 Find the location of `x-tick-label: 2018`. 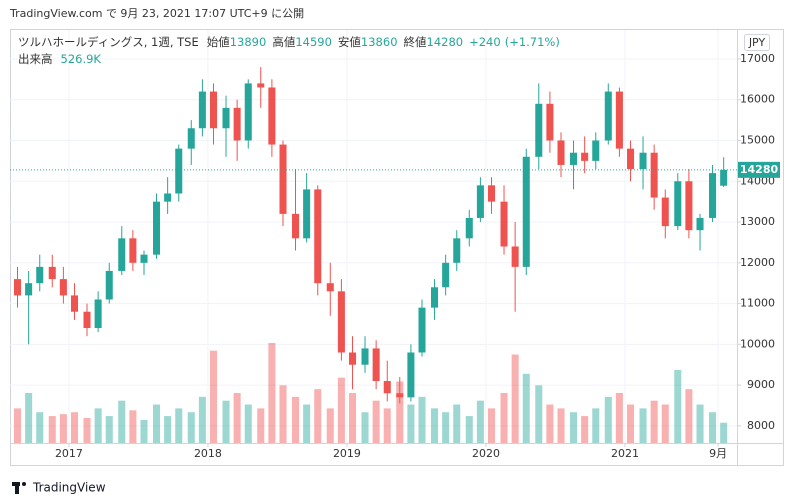

x-tick-label: 2018 is located at coordinates (208, 453).